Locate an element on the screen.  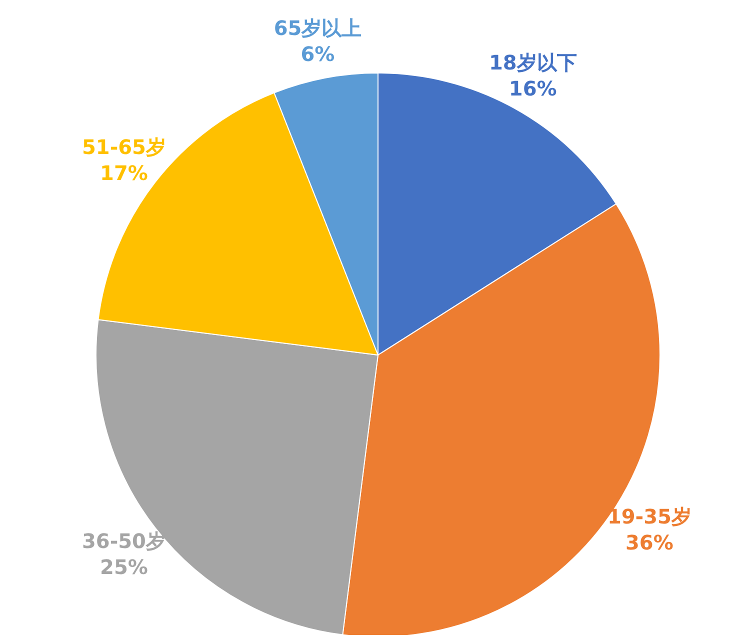
data-label: 17% is located at coordinates (124, 172).